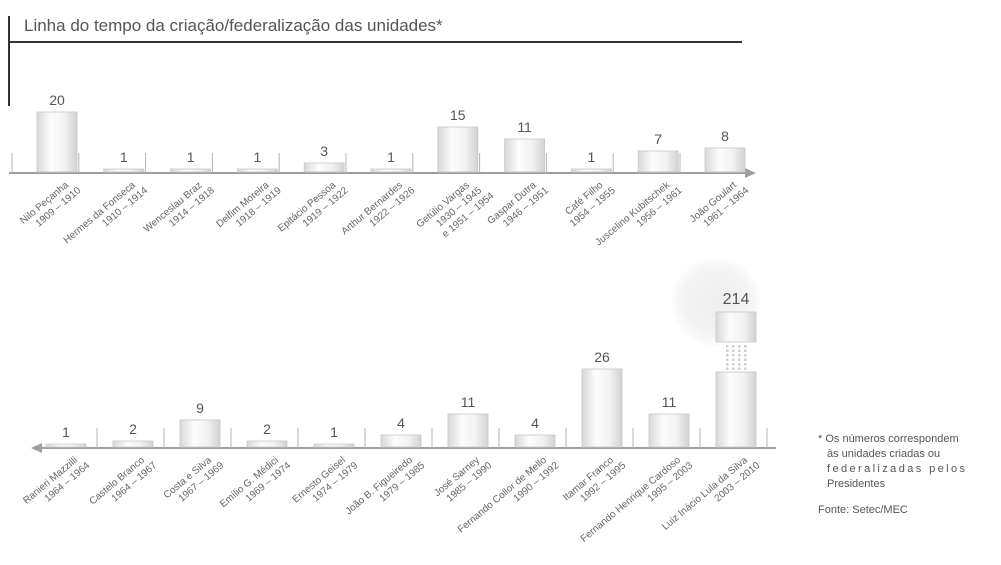 This screenshot has width=1001, height=565. I want to click on bar-group: 2 Castelo Branco1964 – 1967, so click(126, 469).